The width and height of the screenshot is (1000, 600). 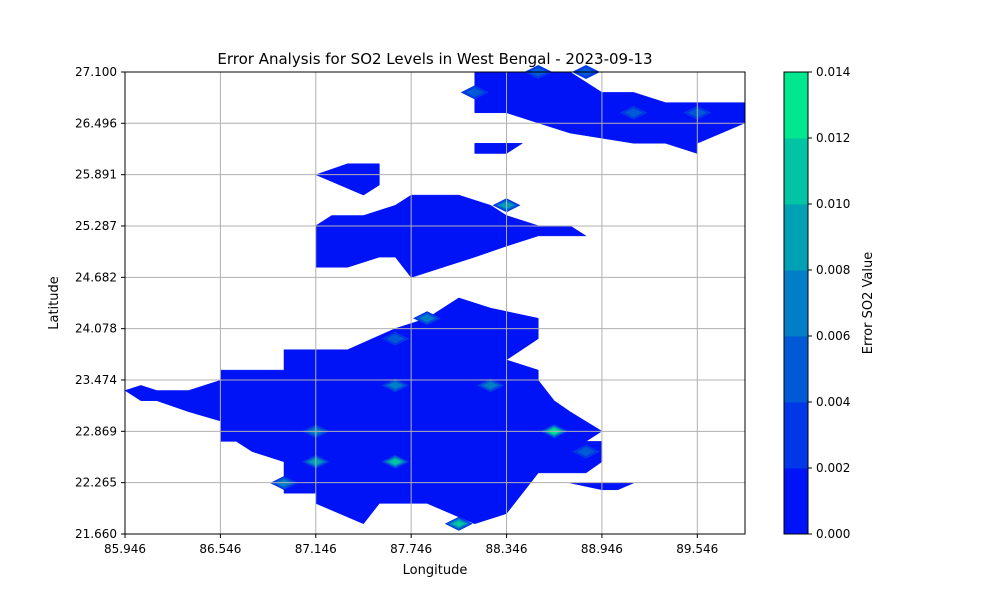 I want to click on colorbar-tick-label: 0.014, so click(x=833, y=72).